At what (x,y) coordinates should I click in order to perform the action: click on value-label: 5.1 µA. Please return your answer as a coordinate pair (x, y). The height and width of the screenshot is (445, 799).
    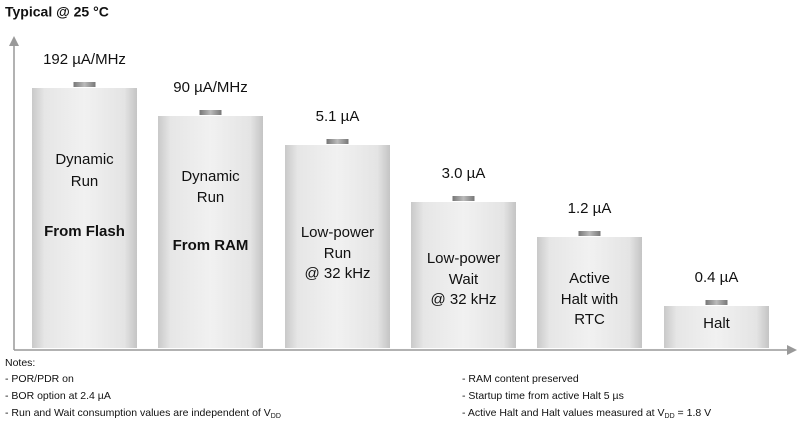
    Looking at the image, I should click on (338, 116).